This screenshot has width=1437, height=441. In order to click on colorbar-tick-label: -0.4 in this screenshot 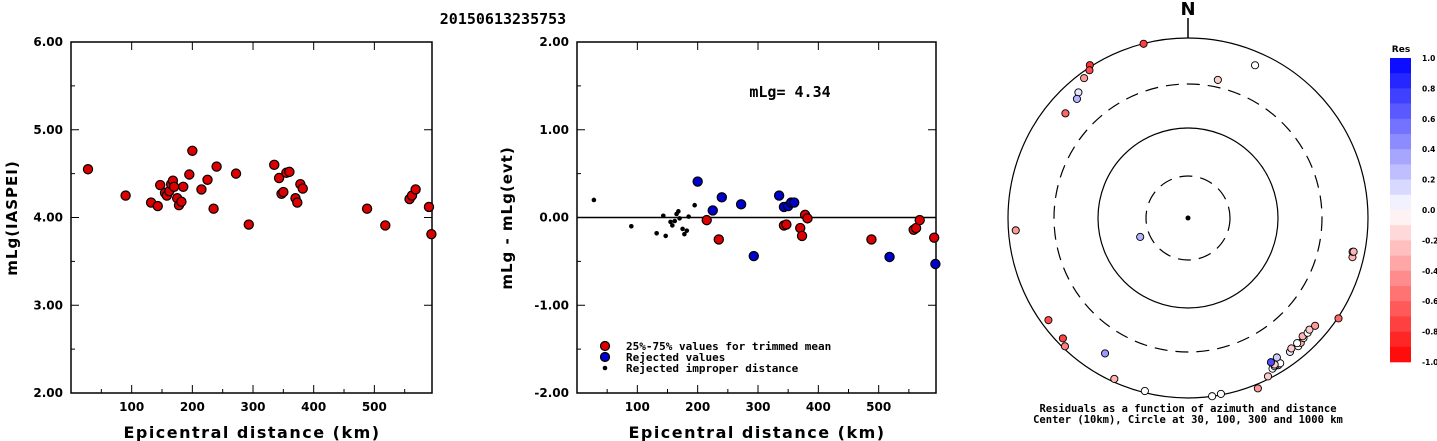, I will do `click(1429, 271)`.